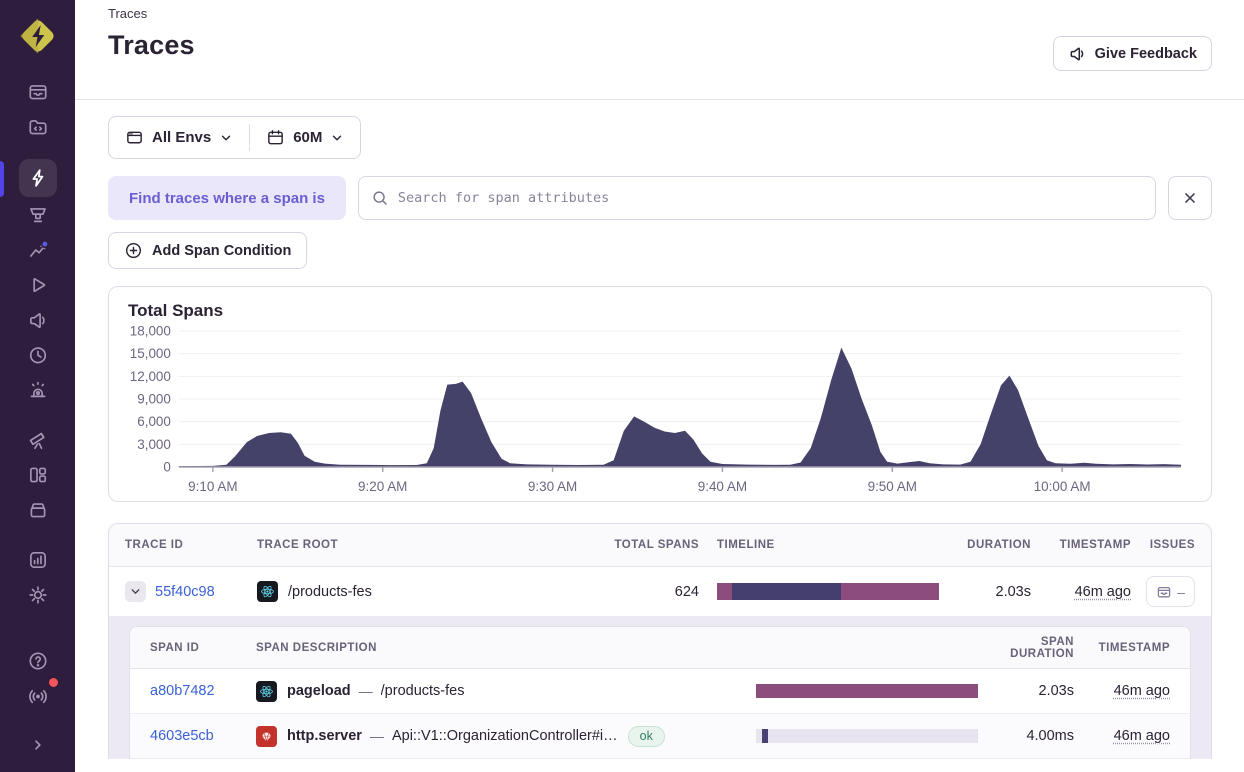 This screenshot has width=1244, height=772. I want to click on span-id-link: 4603e5cb, so click(182, 736).